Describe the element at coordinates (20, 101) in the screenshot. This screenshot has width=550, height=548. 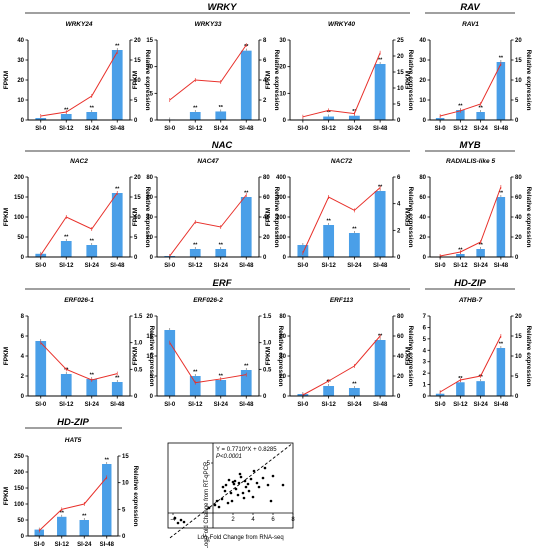
I see `y-tick-label: 10` at that location.